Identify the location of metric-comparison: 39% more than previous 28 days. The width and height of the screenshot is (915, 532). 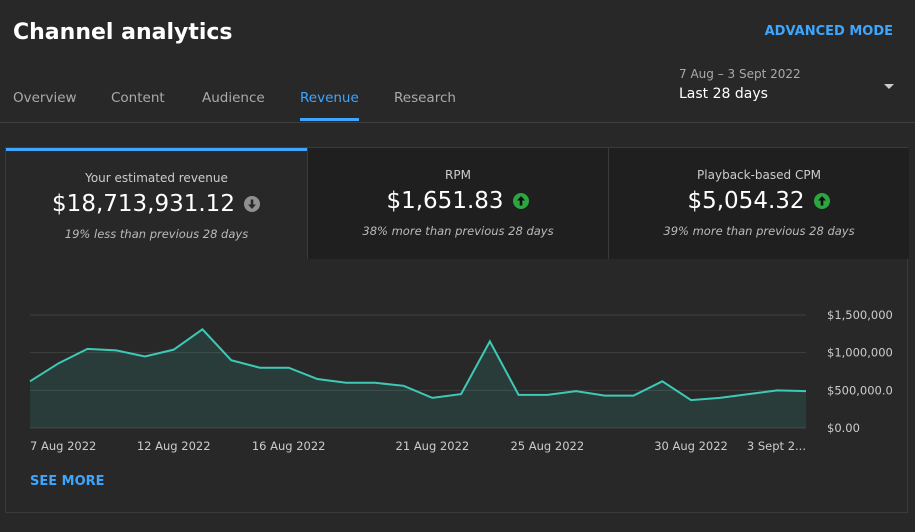
(759, 231).